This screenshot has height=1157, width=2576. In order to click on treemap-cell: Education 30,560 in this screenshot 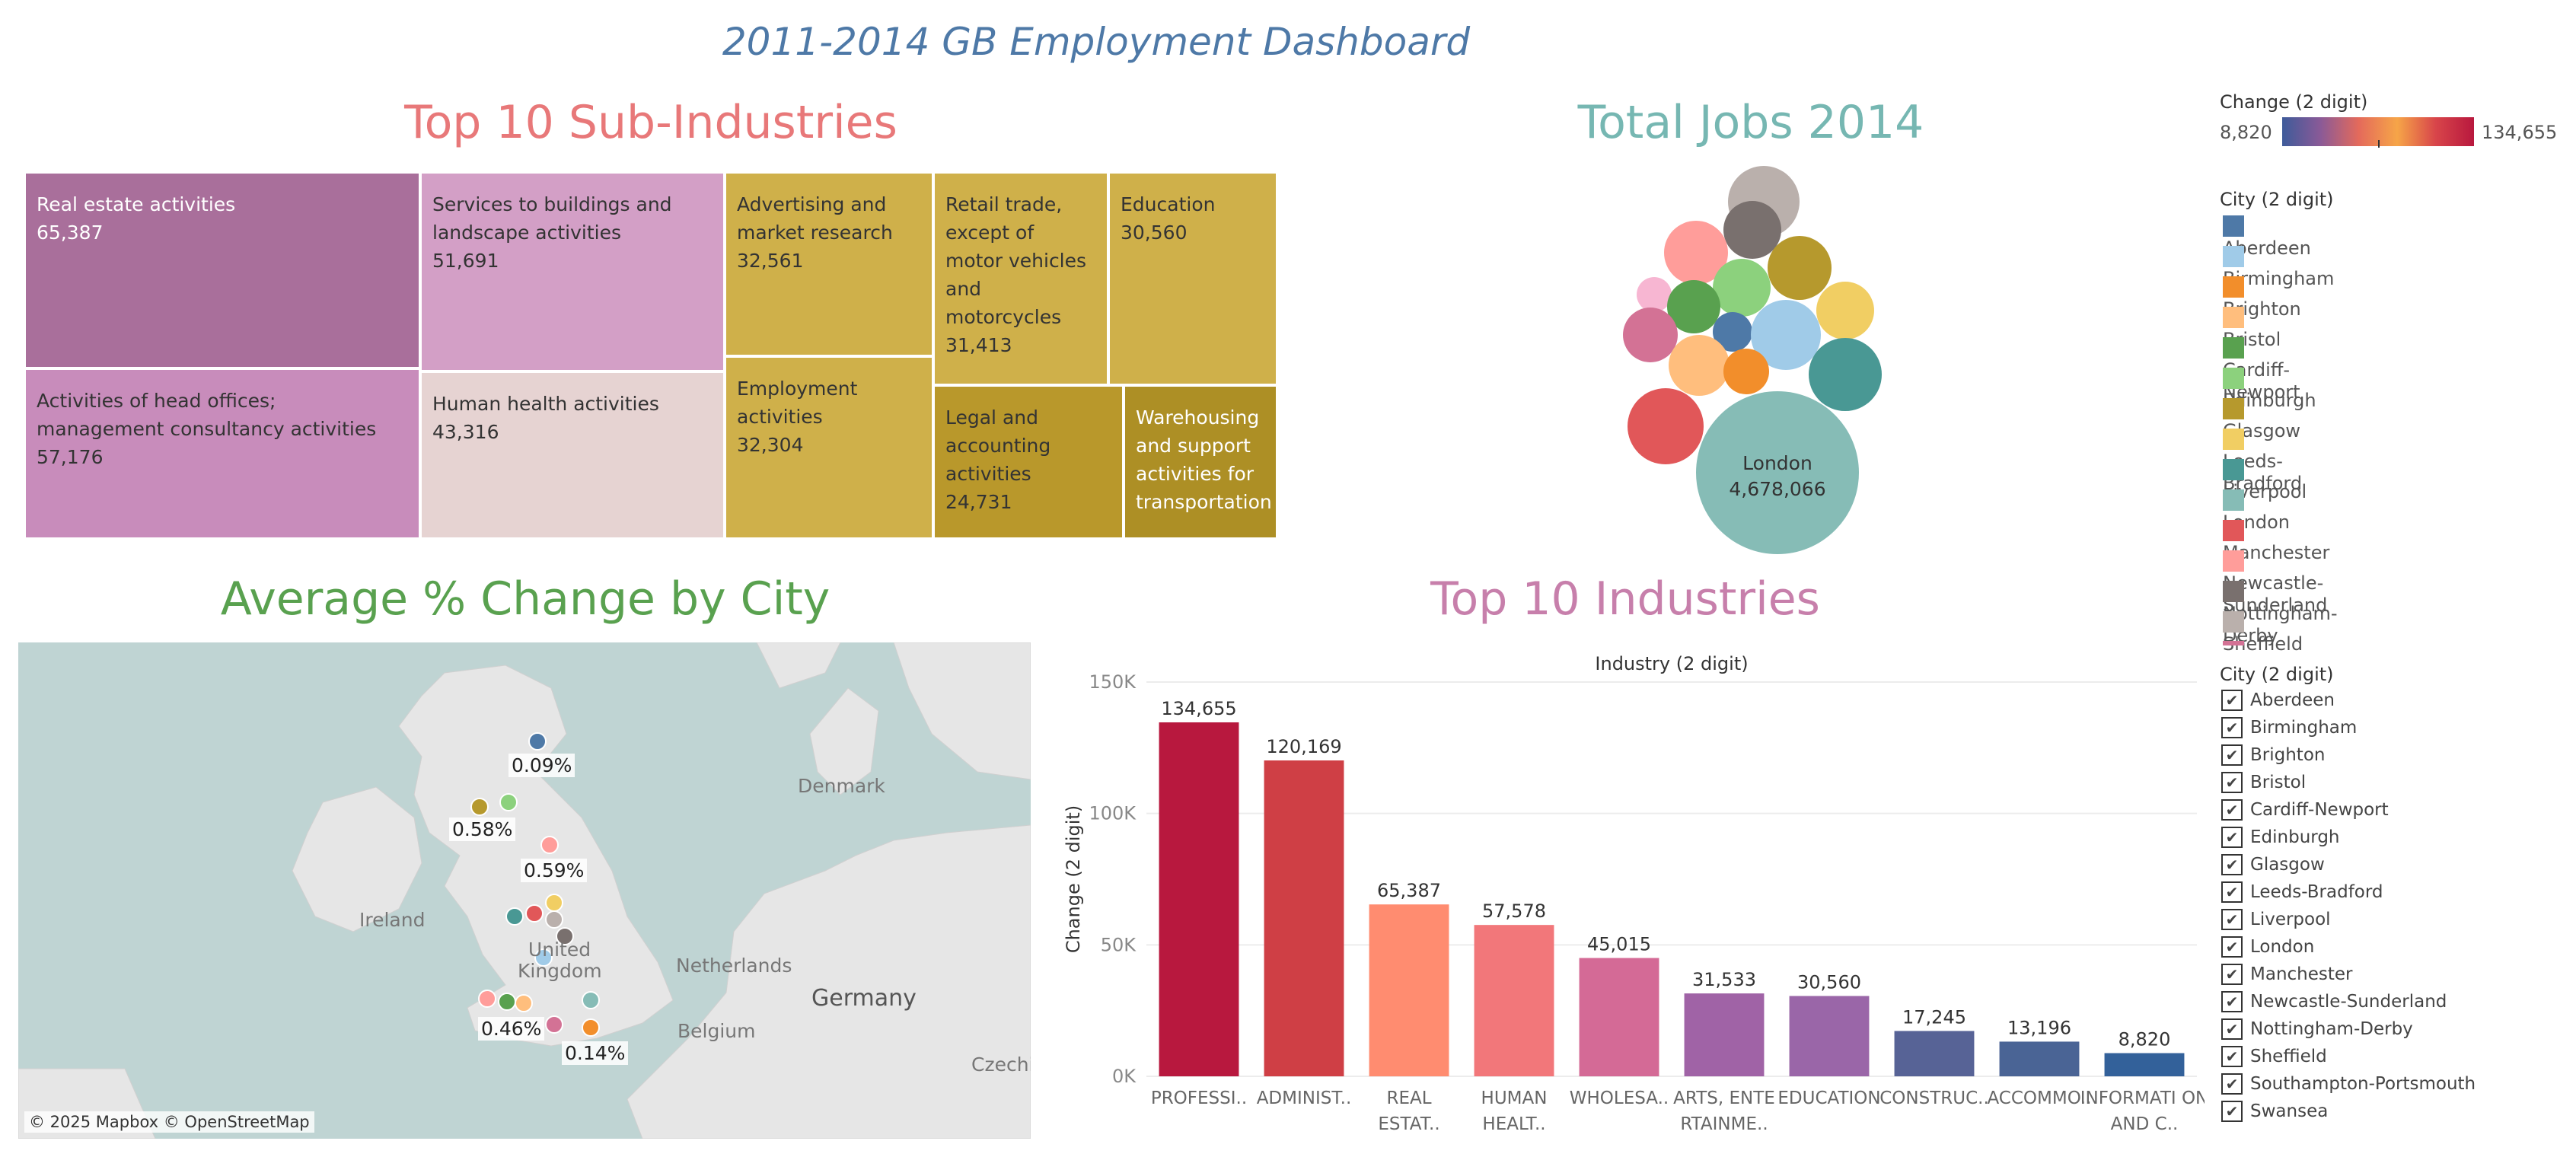, I will do `click(1193, 278)`.